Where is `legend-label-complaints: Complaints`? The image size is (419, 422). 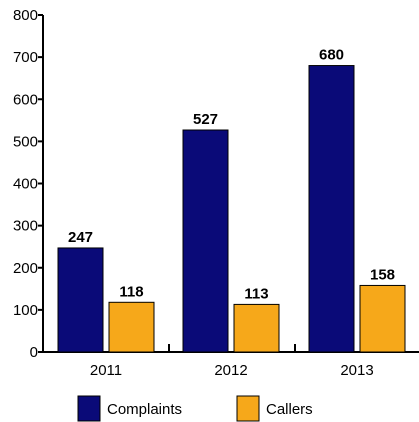 legend-label-complaints: Complaints is located at coordinates (144, 409).